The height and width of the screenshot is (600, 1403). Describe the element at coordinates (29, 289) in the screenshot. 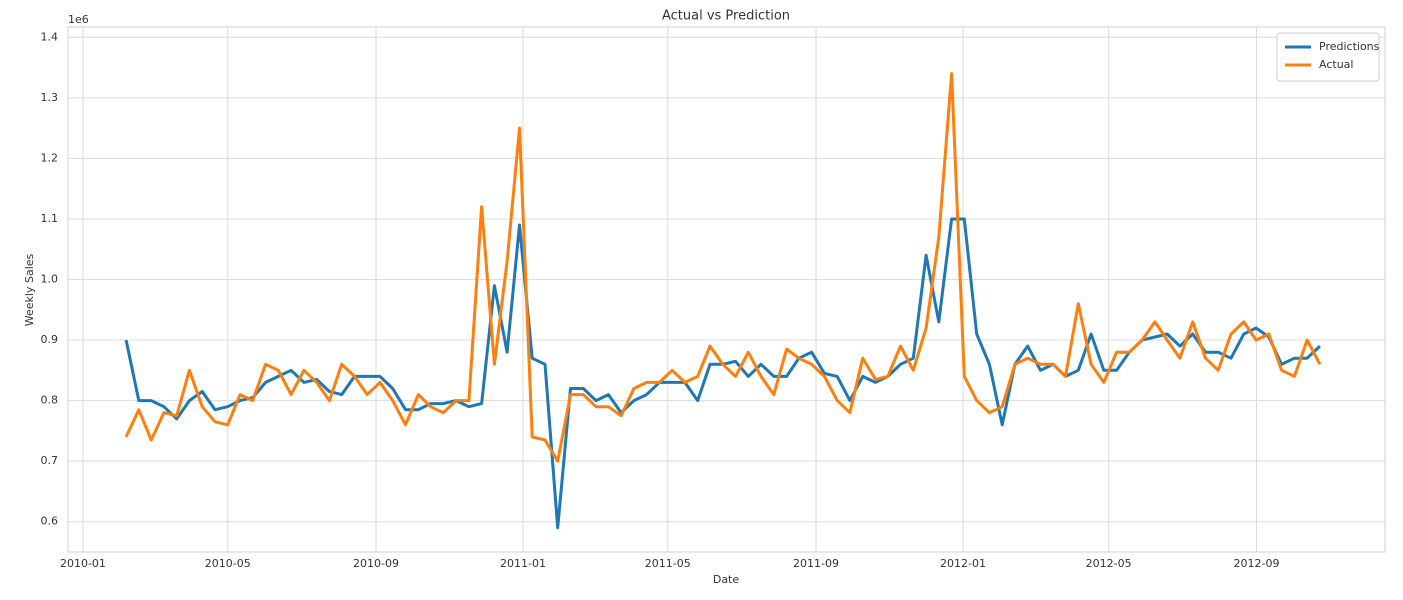

I see `y-axis-label: Weekly Sales` at that location.